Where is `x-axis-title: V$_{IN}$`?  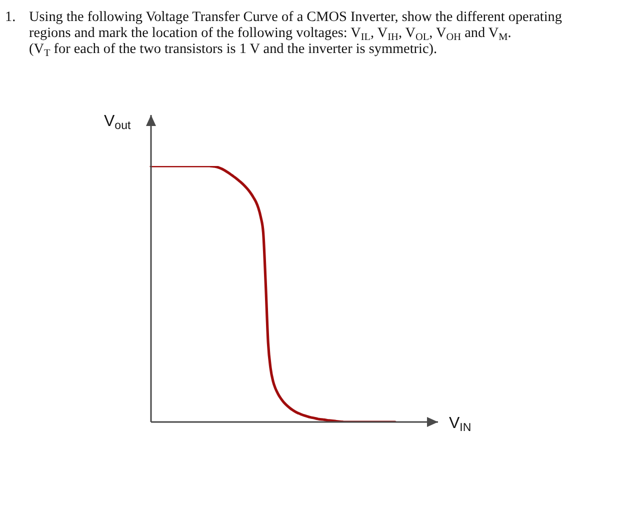 x-axis-title: V$_{IN}$ is located at coordinates (460, 424).